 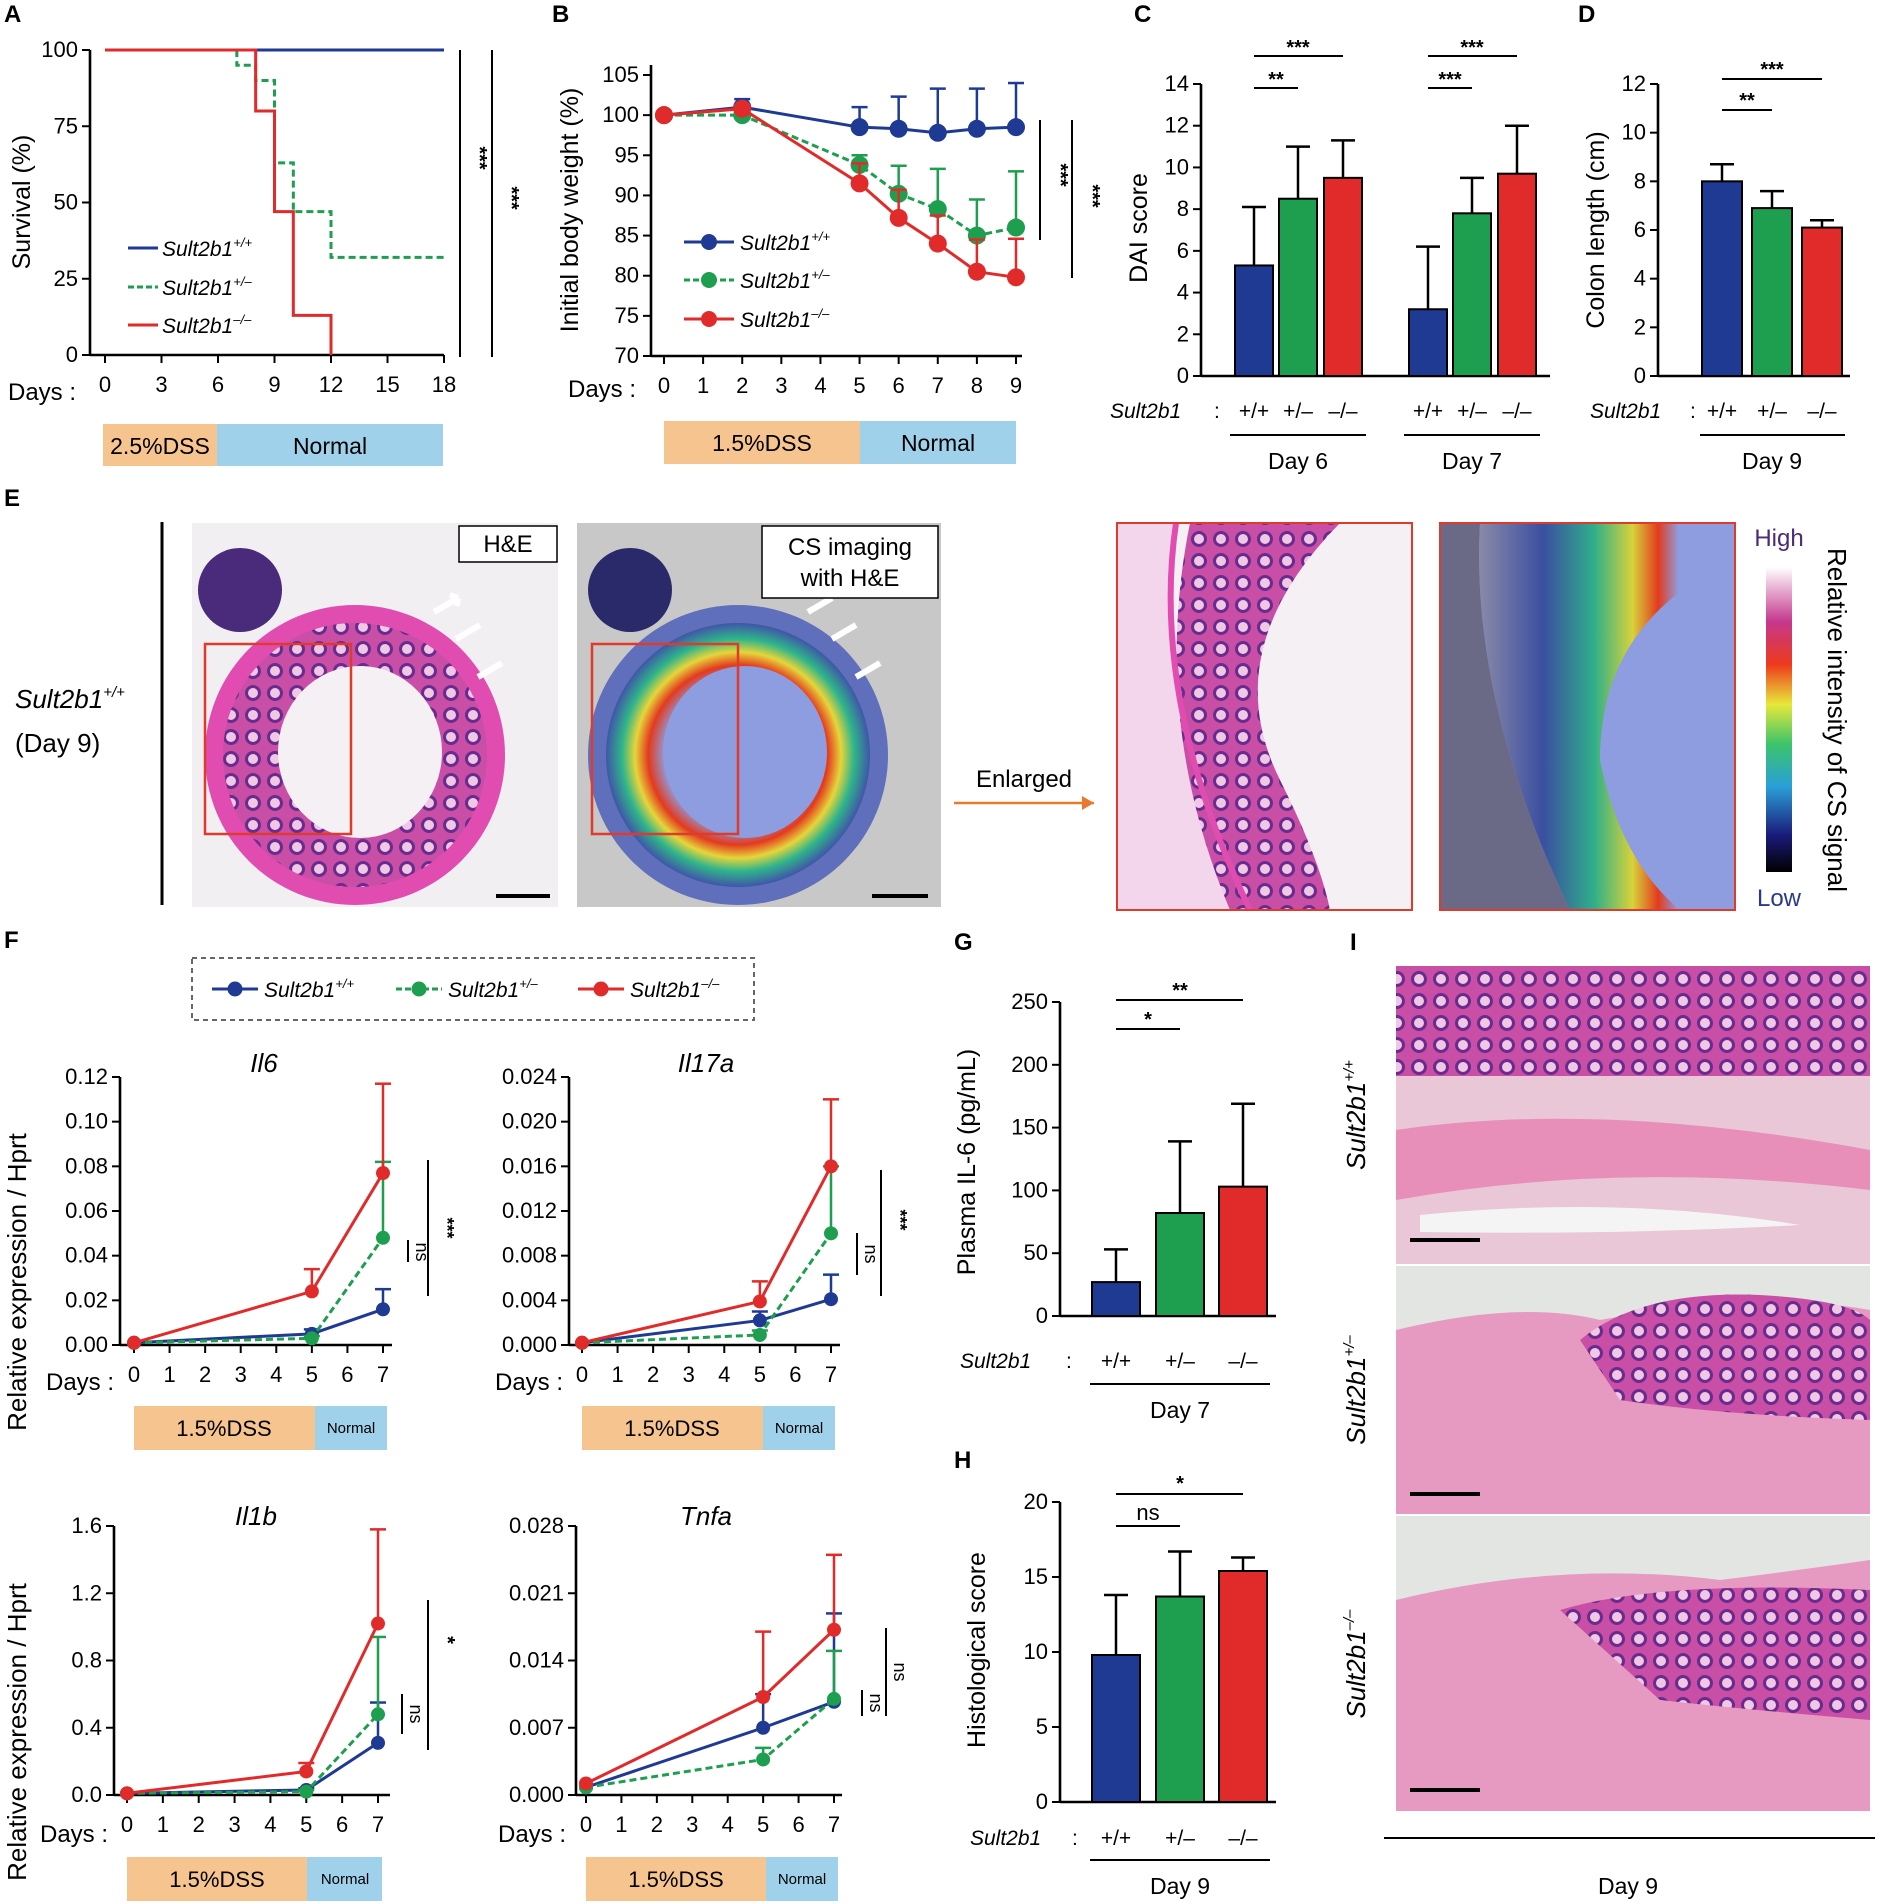 What do you see at coordinates (17, 1281) in the screenshot?
I see `f-ylabel-top: Relative expression / Hprt` at bounding box center [17, 1281].